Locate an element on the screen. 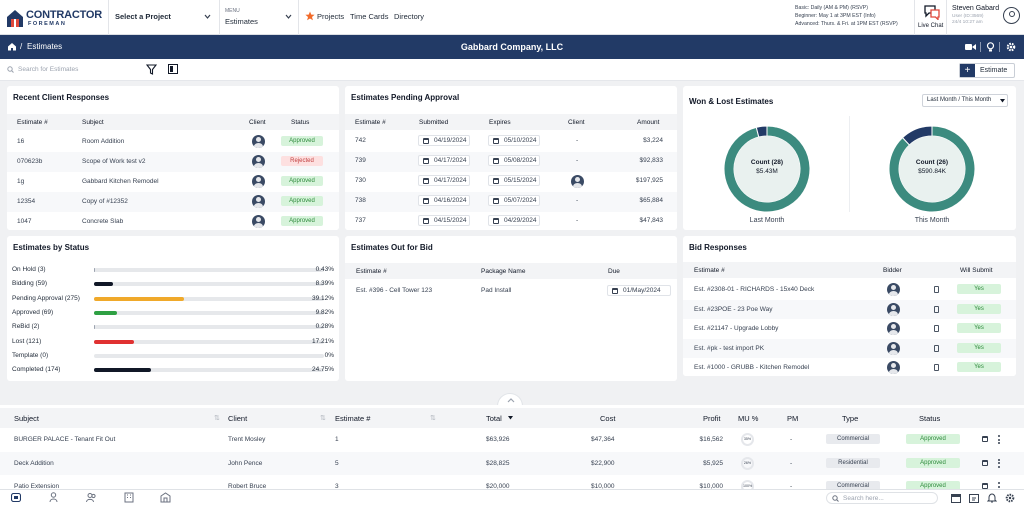 The height and width of the screenshot is (505, 1024). table-row: Est. #1000 - GRUBB - Kitchen Remodel Yes is located at coordinates (849, 367).